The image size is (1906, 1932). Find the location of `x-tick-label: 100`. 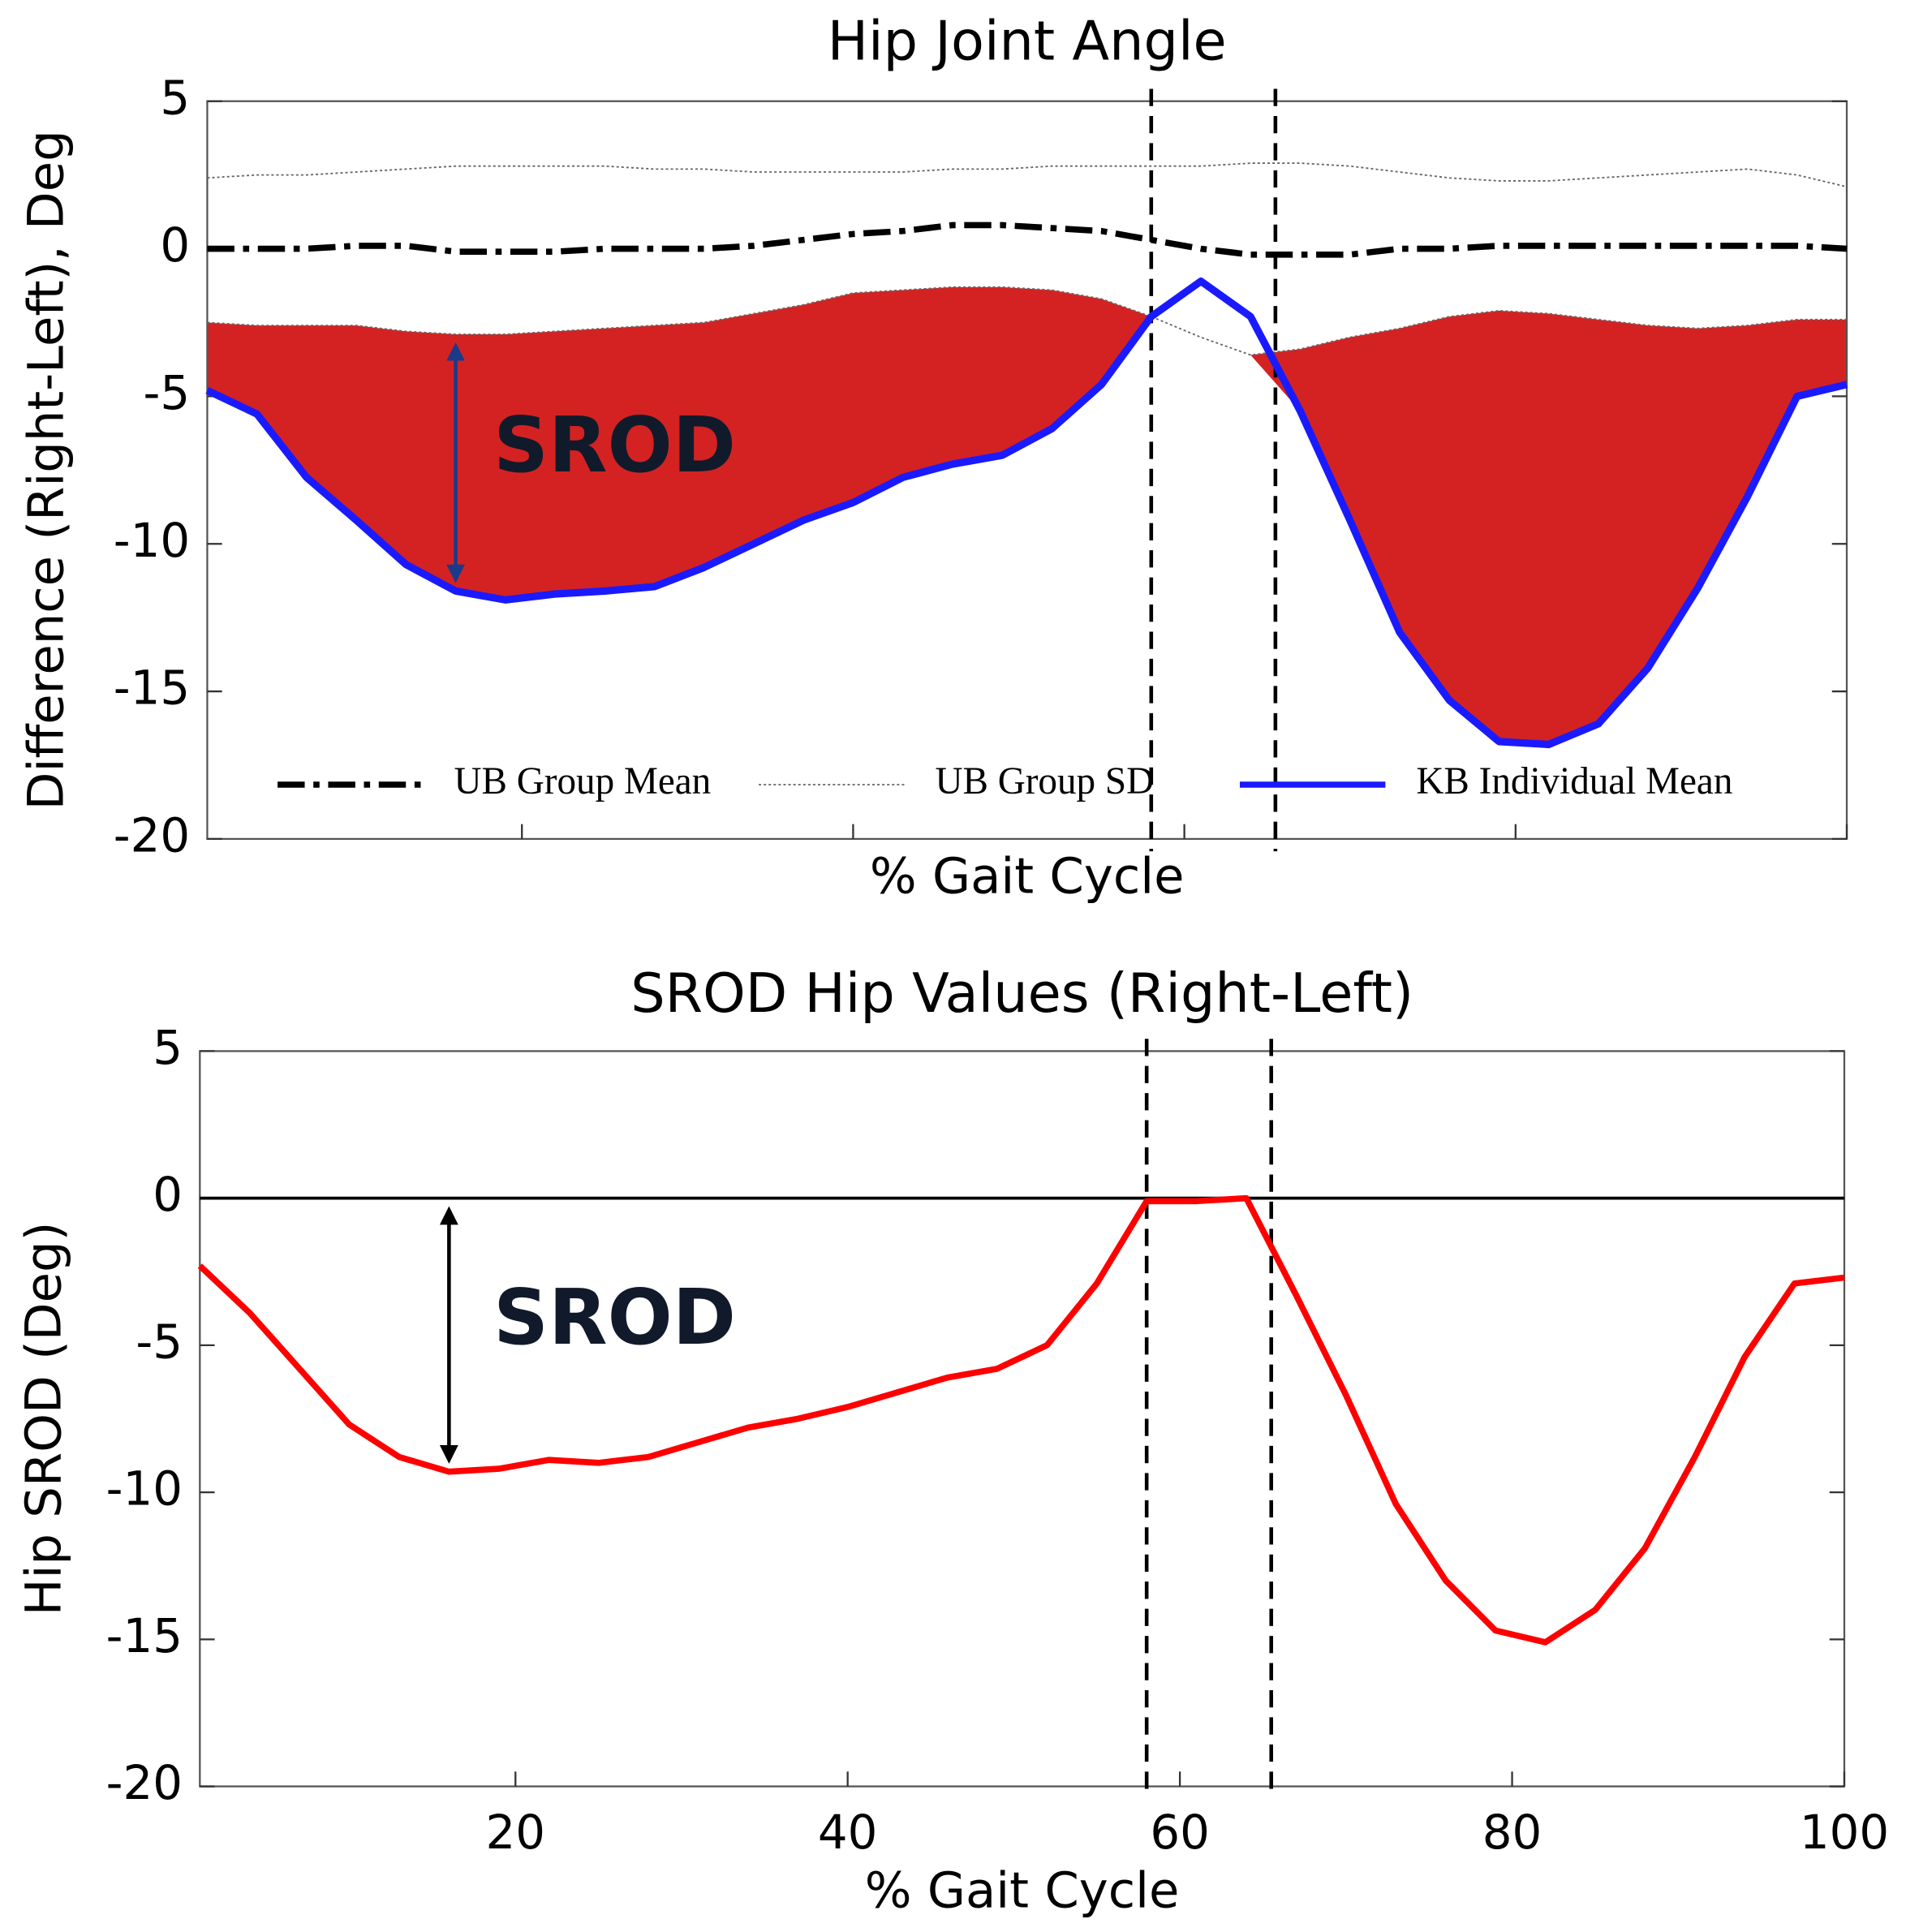

x-tick-label: 100 is located at coordinates (1844, 1832).